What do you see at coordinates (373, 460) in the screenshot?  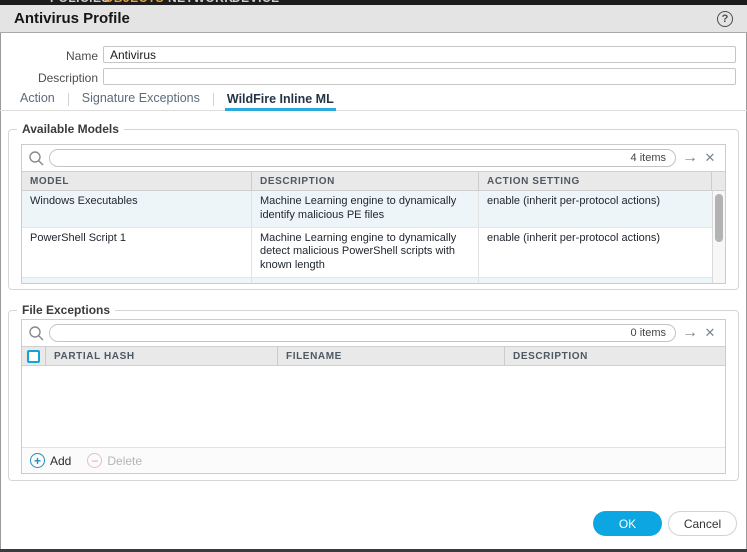 I see `exceptions-table-footer: + Add − Delete` at bounding box center [373, 460].